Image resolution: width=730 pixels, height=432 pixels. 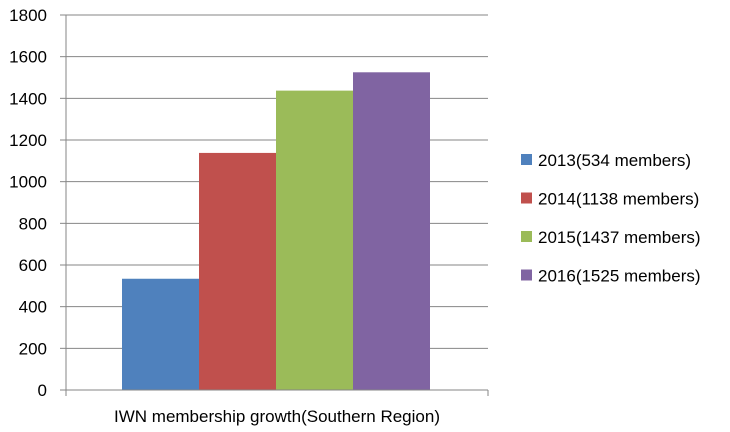 What do you see at coordinates (33, 265) in the screenshot?
I see `y-tick-label: 600` at bounding box center [33, 265].